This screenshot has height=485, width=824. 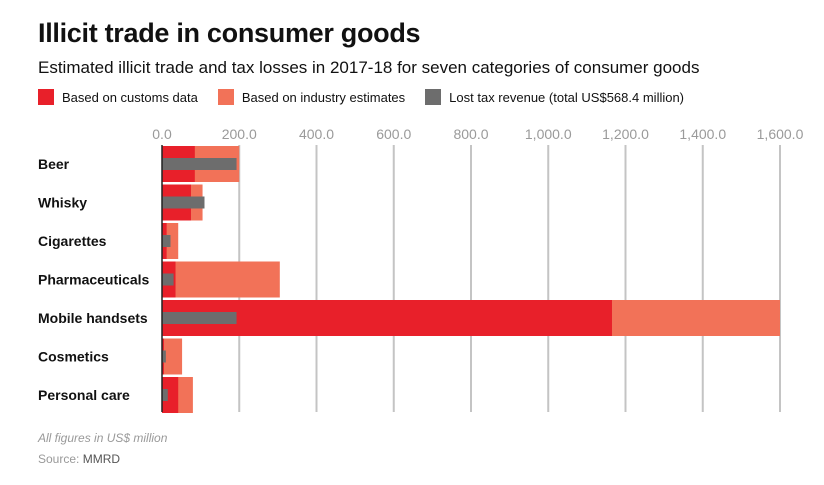 I want to click on x-tick-label: 0.0, so click(x=162, y=134).